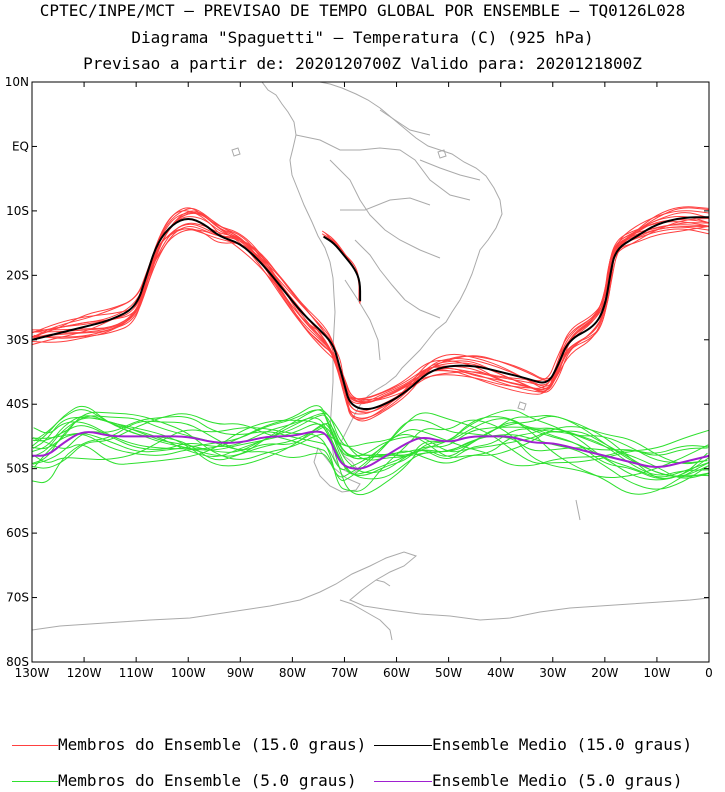 Image resolution: width=725 pixels, height=792 pixels. What do you see at coordinates (17, 662) in the screenshot?
I see `lat-tick-label: 80S` at bounding box center [17, 662].